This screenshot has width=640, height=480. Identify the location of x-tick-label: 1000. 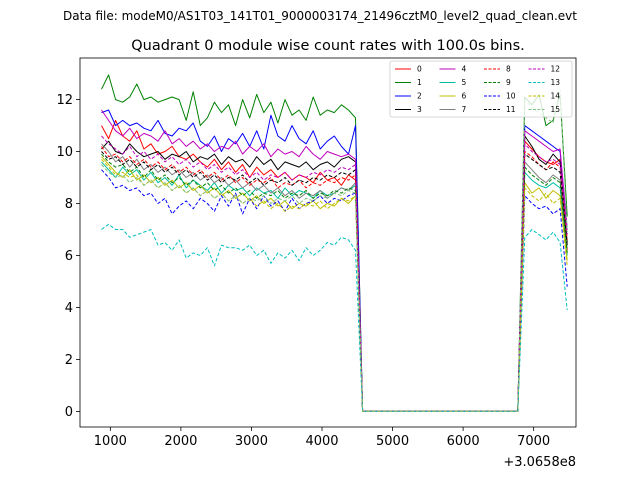
(110, 441).